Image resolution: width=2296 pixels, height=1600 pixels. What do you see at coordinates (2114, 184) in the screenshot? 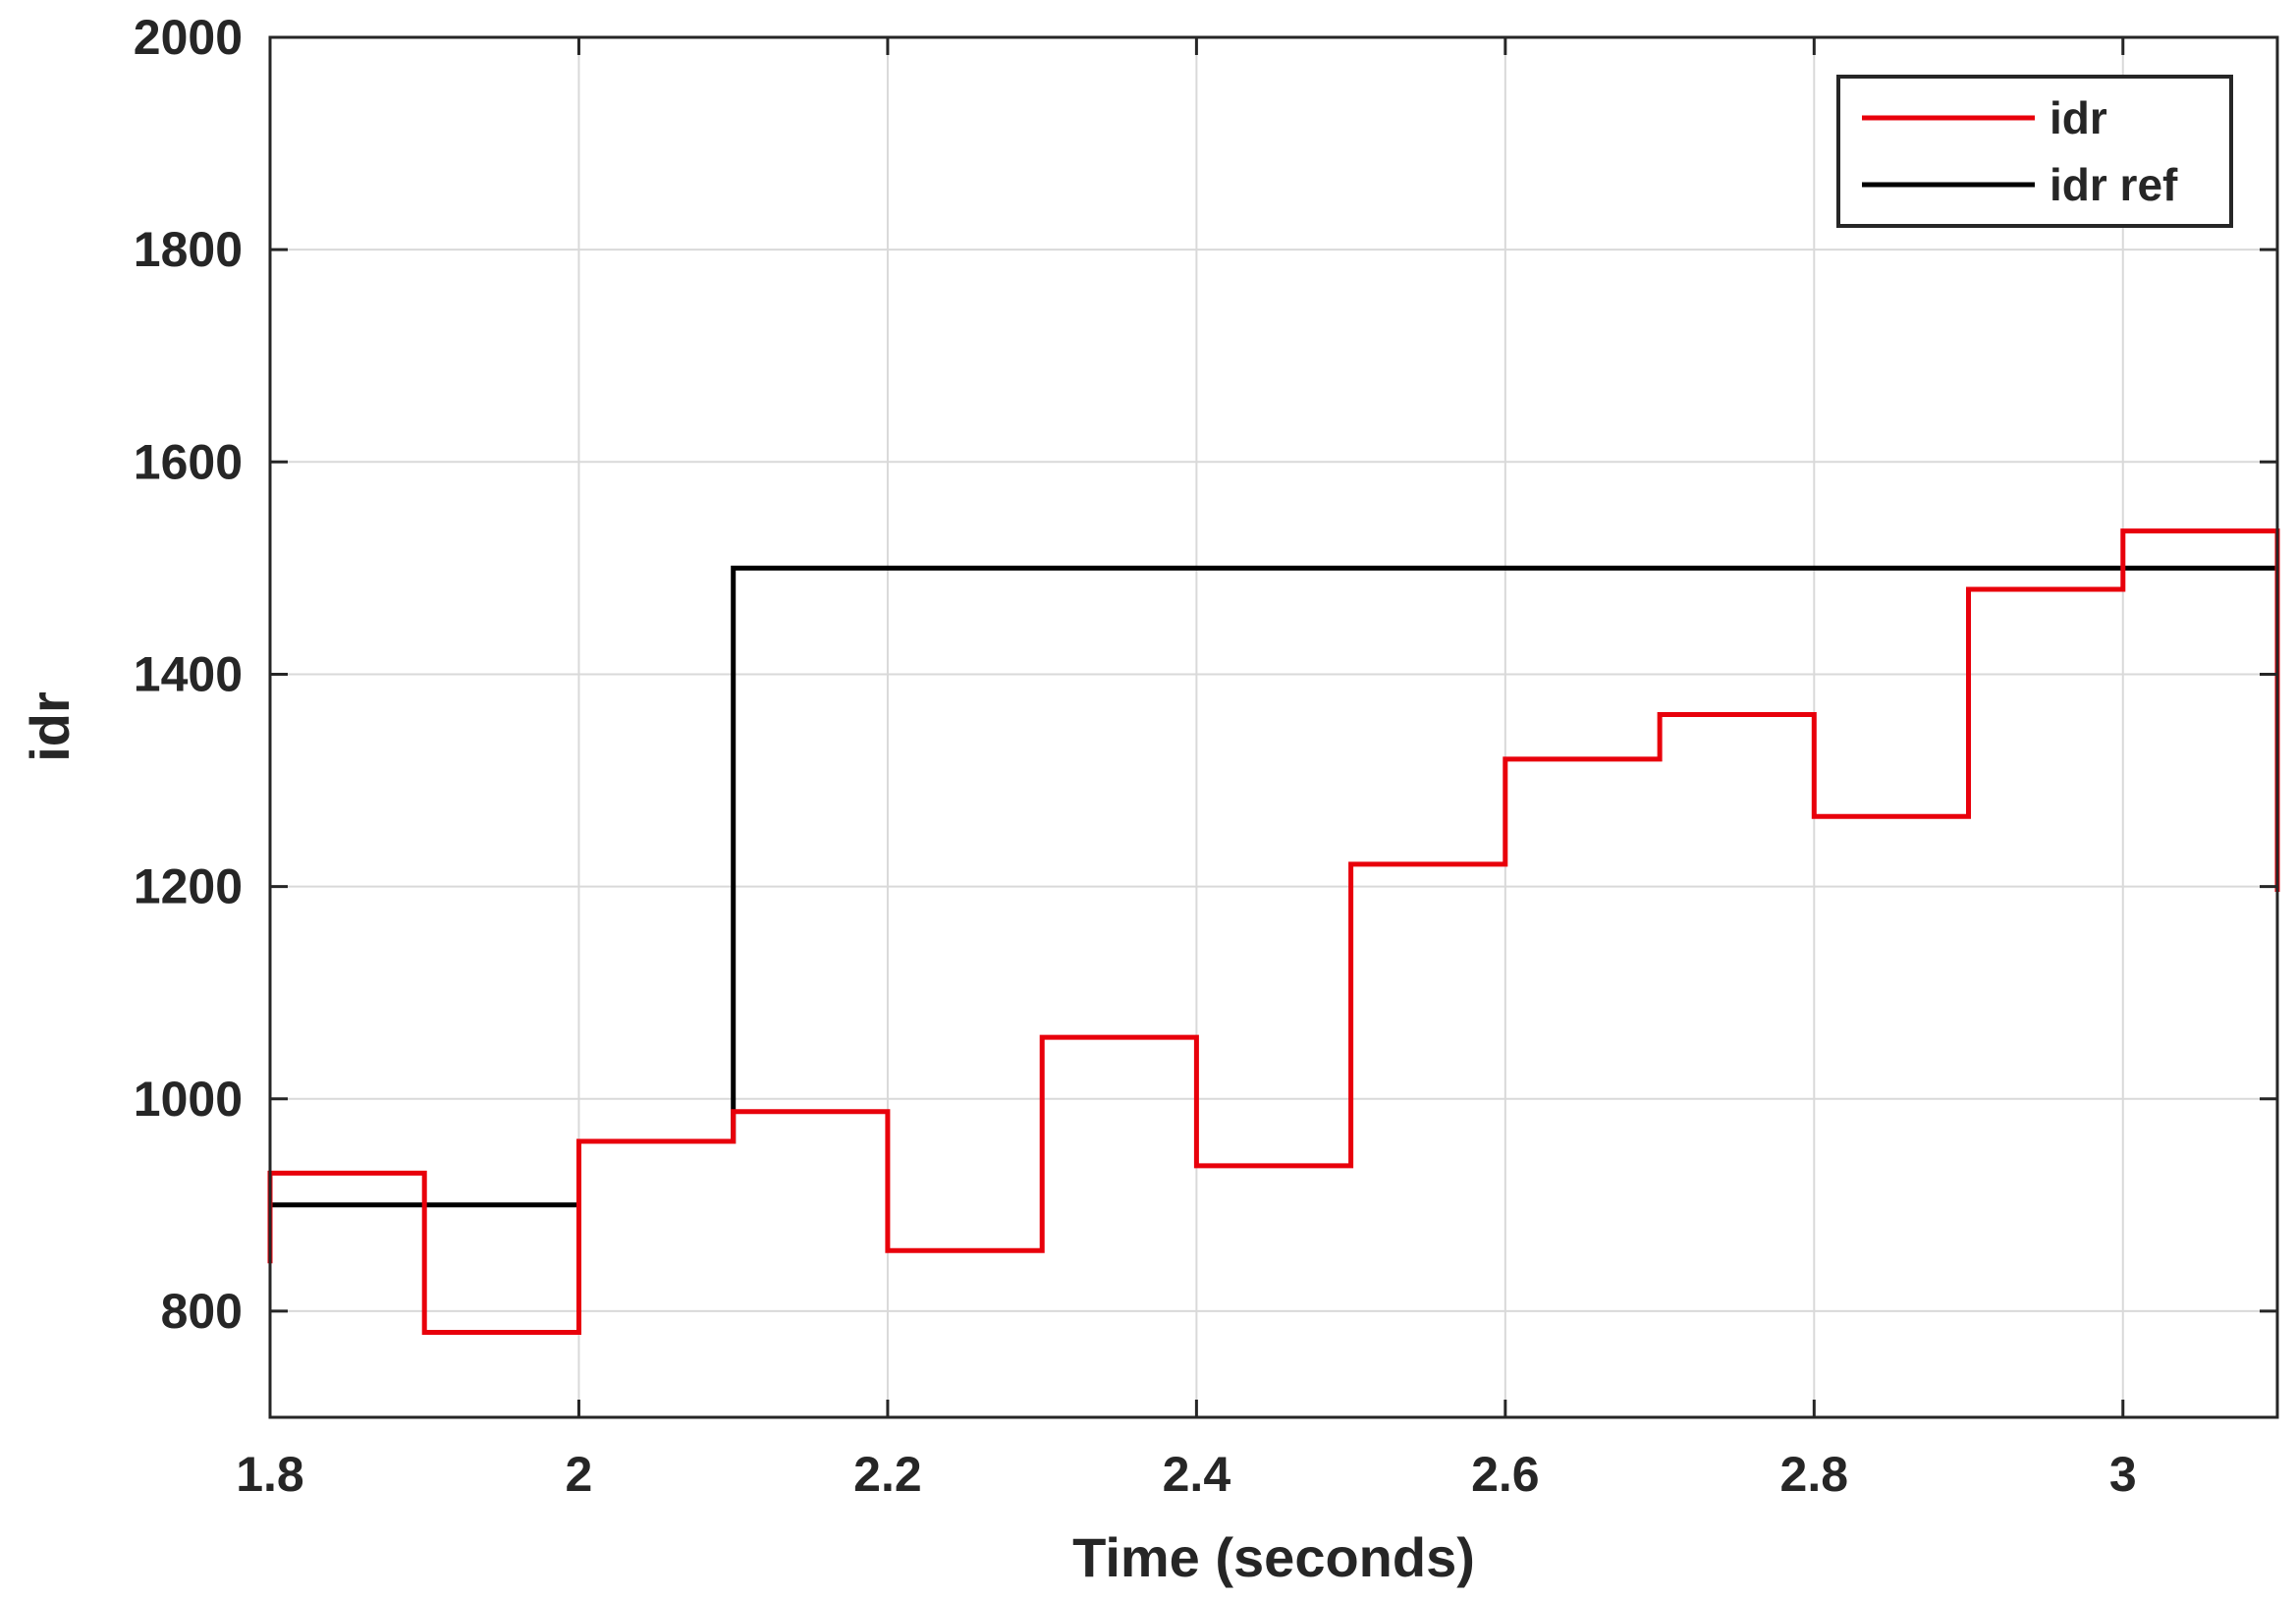
I see `legend-label: idr ref` at bounding box center [2114, 184].